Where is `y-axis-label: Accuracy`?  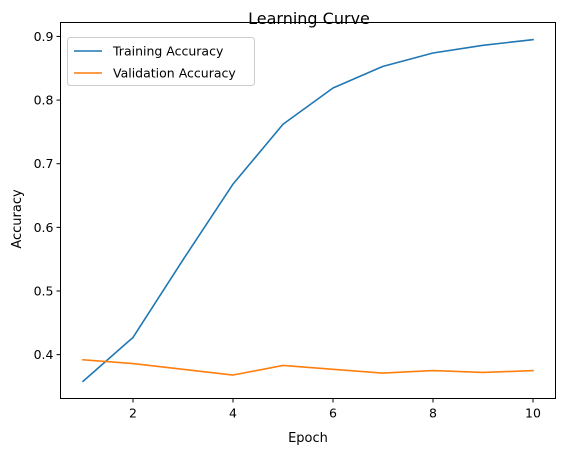 y-axis-label: Accuracy is located at coordinates (17, 219).